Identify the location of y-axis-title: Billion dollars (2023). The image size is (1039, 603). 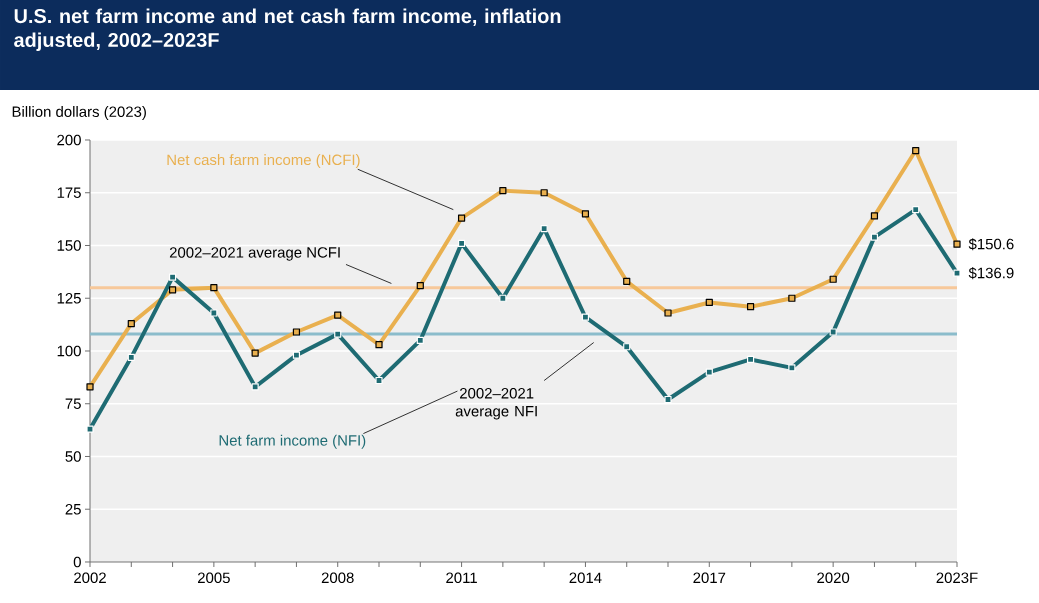
(79, 113).